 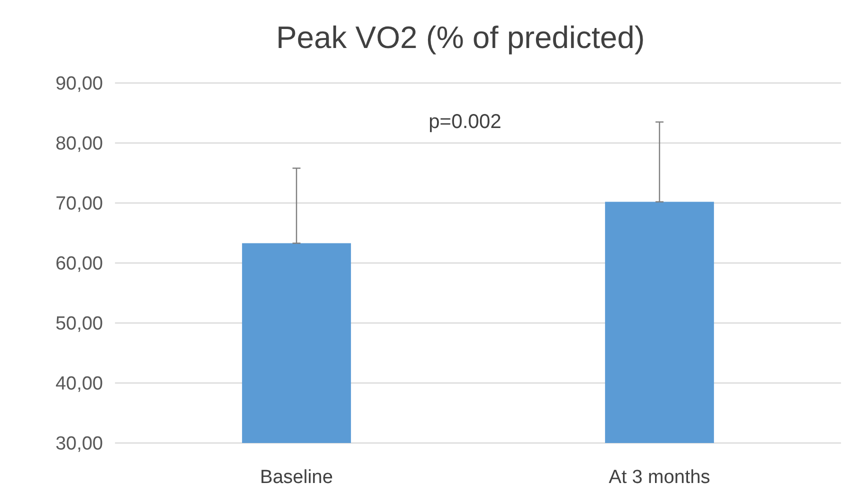 I want to click on y-tick-label: 80,00, so click(x=79, y=144).